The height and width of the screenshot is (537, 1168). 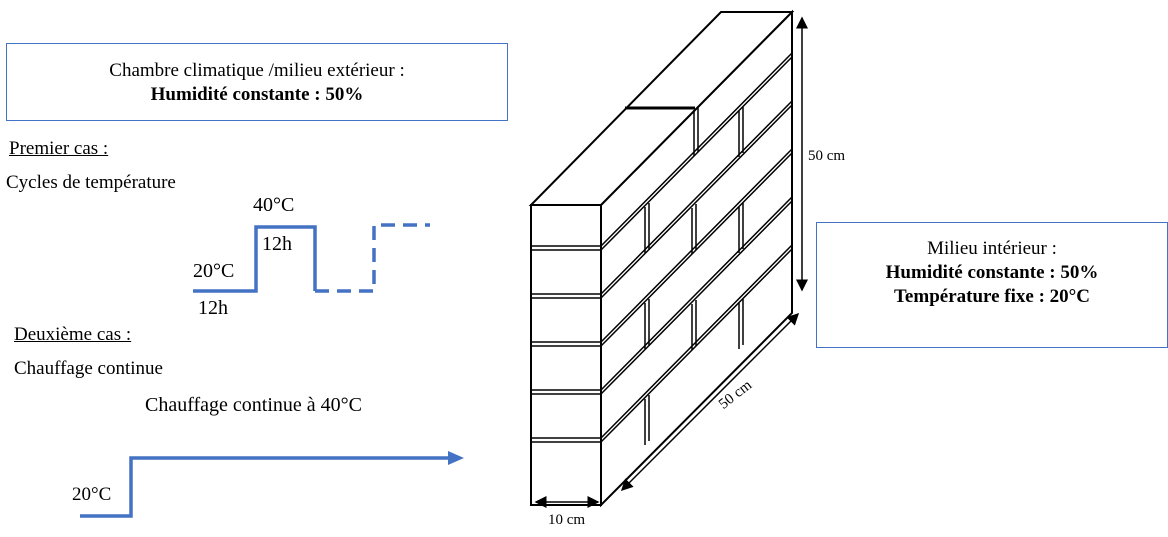 What do you see at coordinates (456, 458) in the screenshot?
I see `case2-arrow-head` at bounding box center [456, 458].